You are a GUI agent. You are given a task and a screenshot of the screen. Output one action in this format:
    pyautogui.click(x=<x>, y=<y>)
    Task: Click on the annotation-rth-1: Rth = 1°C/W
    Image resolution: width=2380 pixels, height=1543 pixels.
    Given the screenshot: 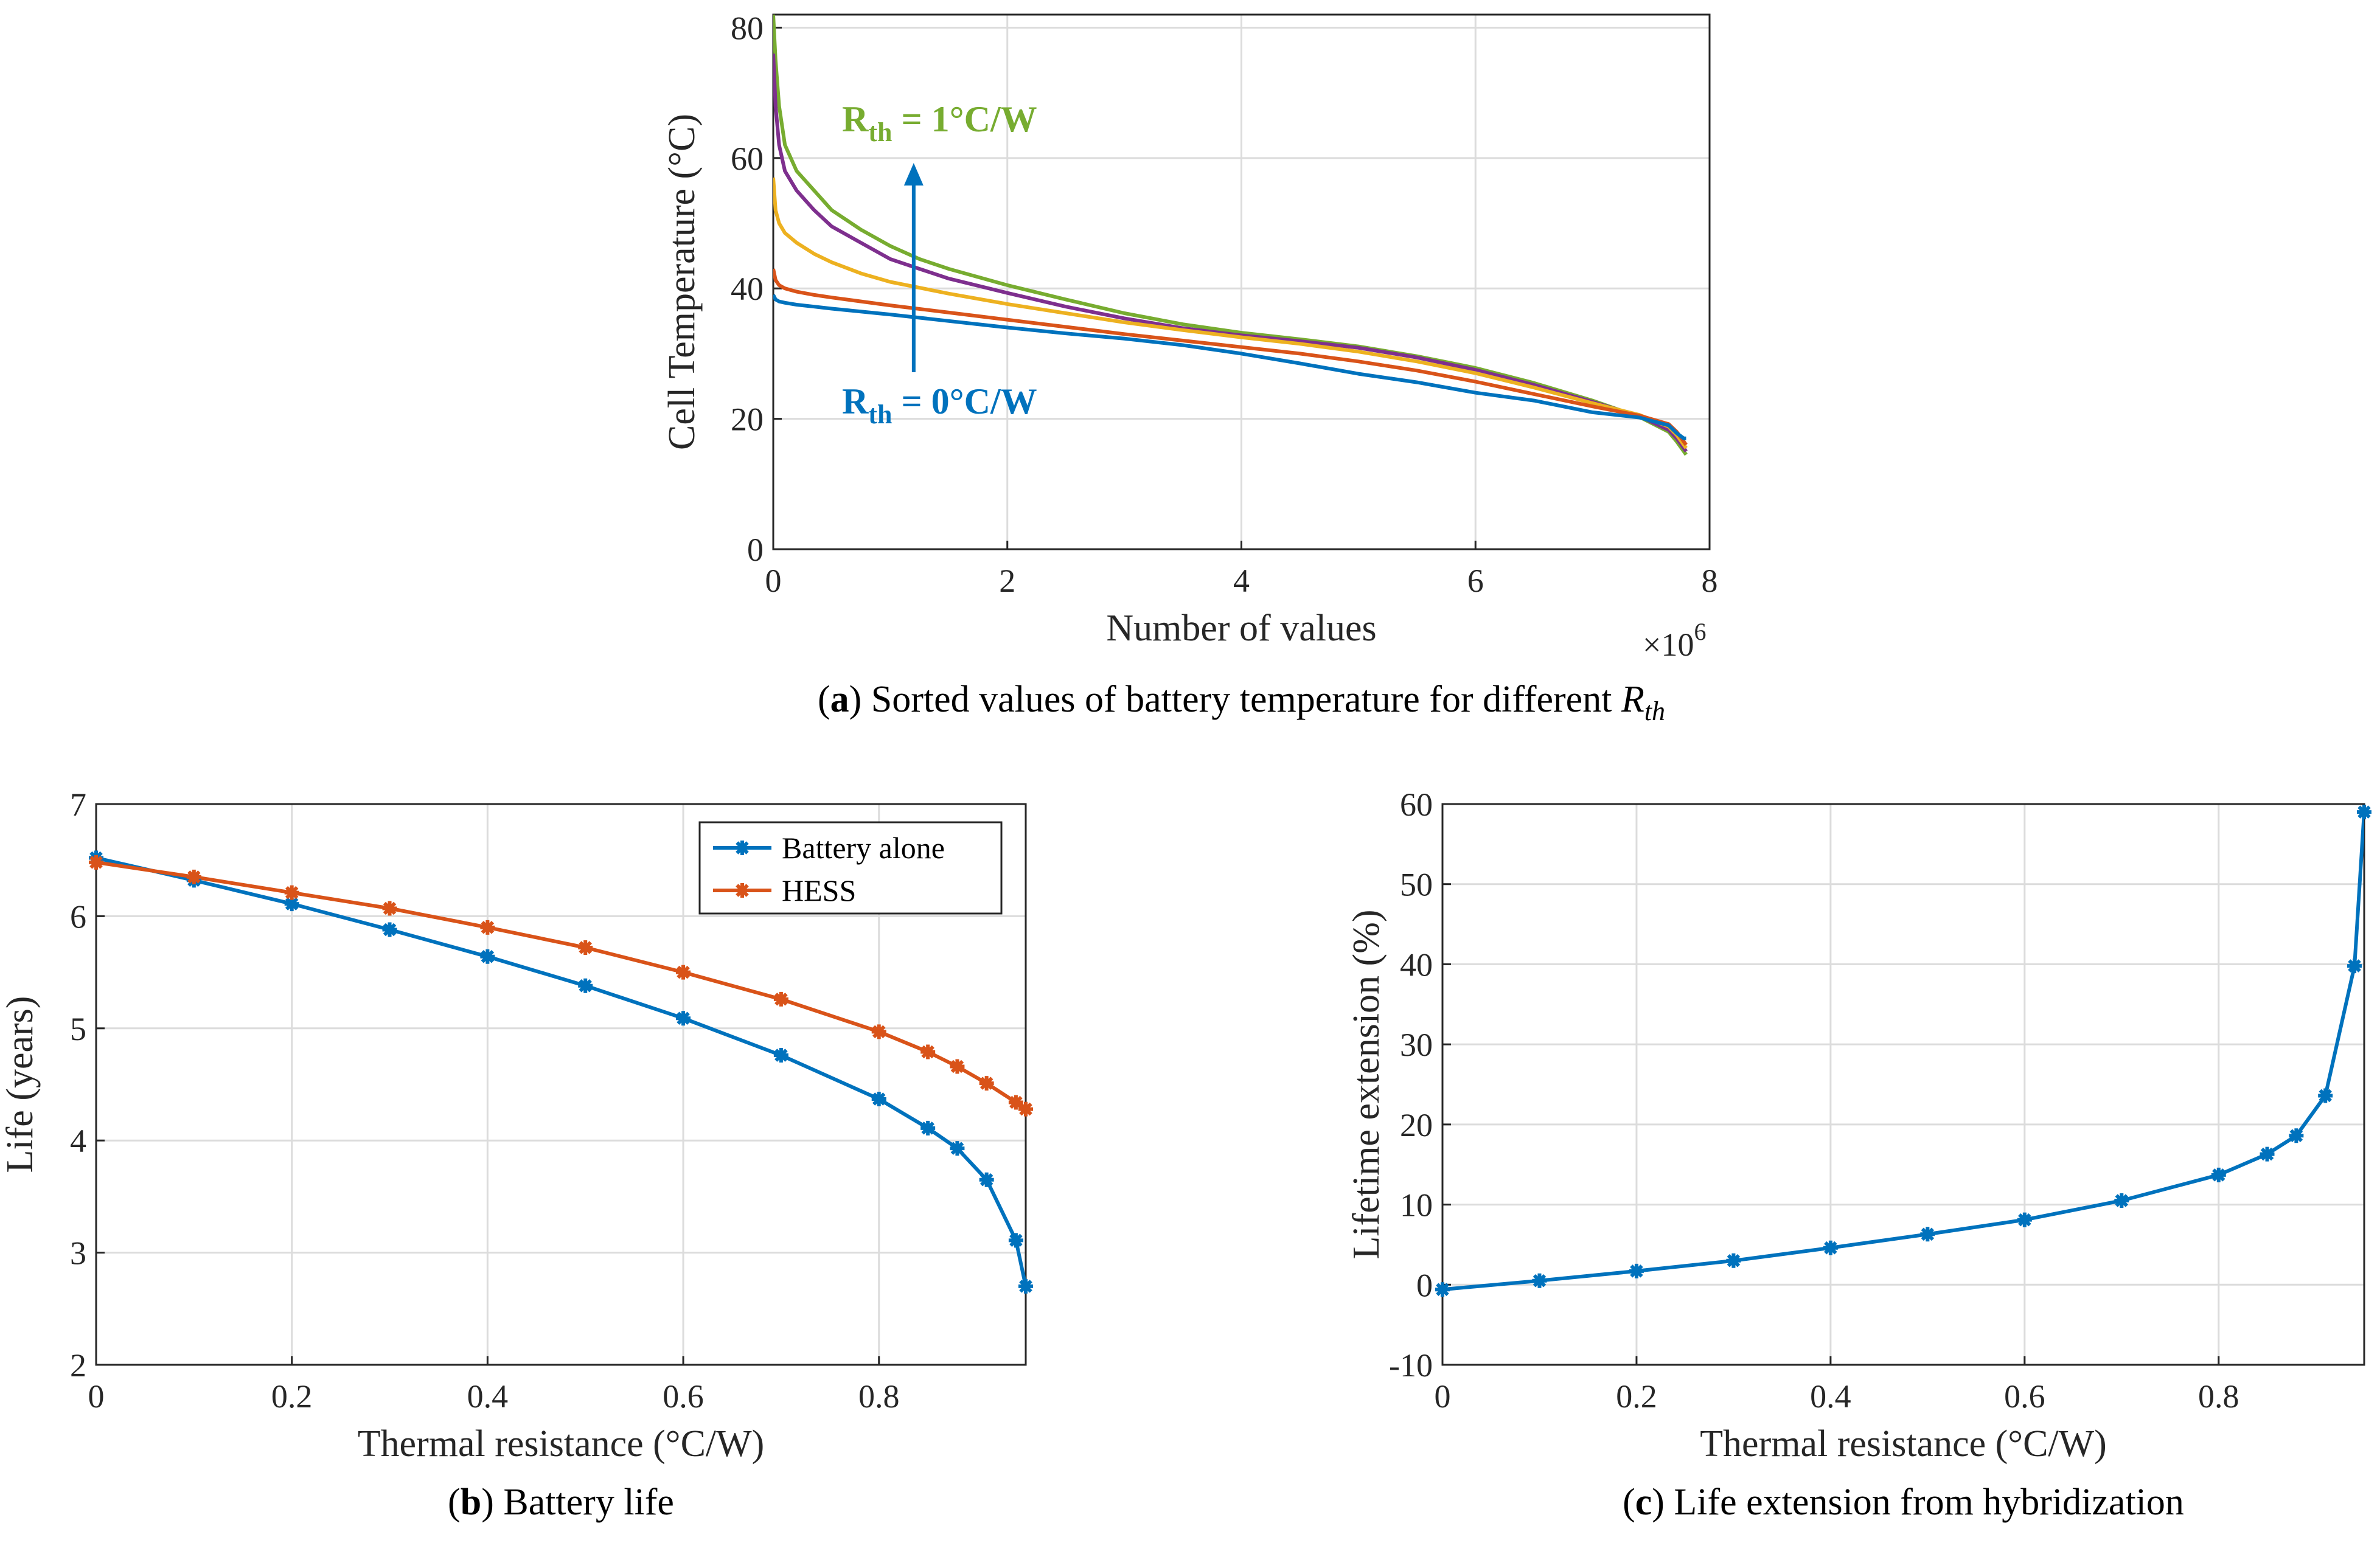 What is the action you would take?
    pyautogui.click(x=939, y=123)
    